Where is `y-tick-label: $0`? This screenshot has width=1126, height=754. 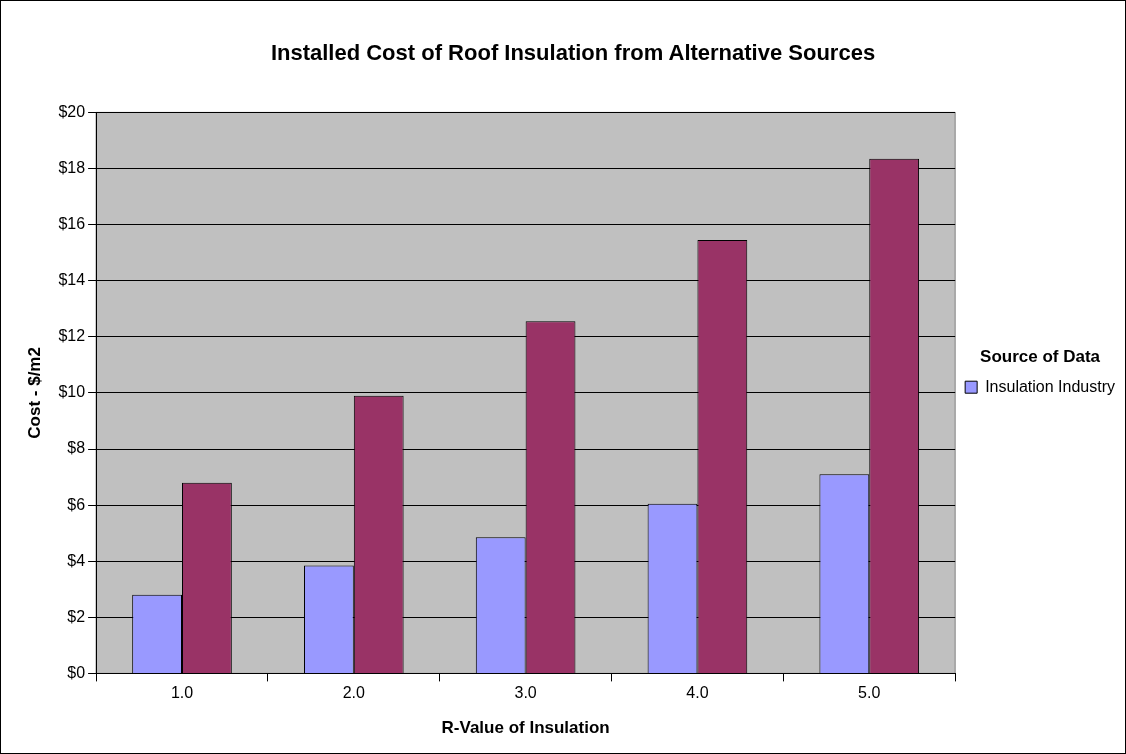
y-tick-label: $0 is located at coordinates (76, 672).